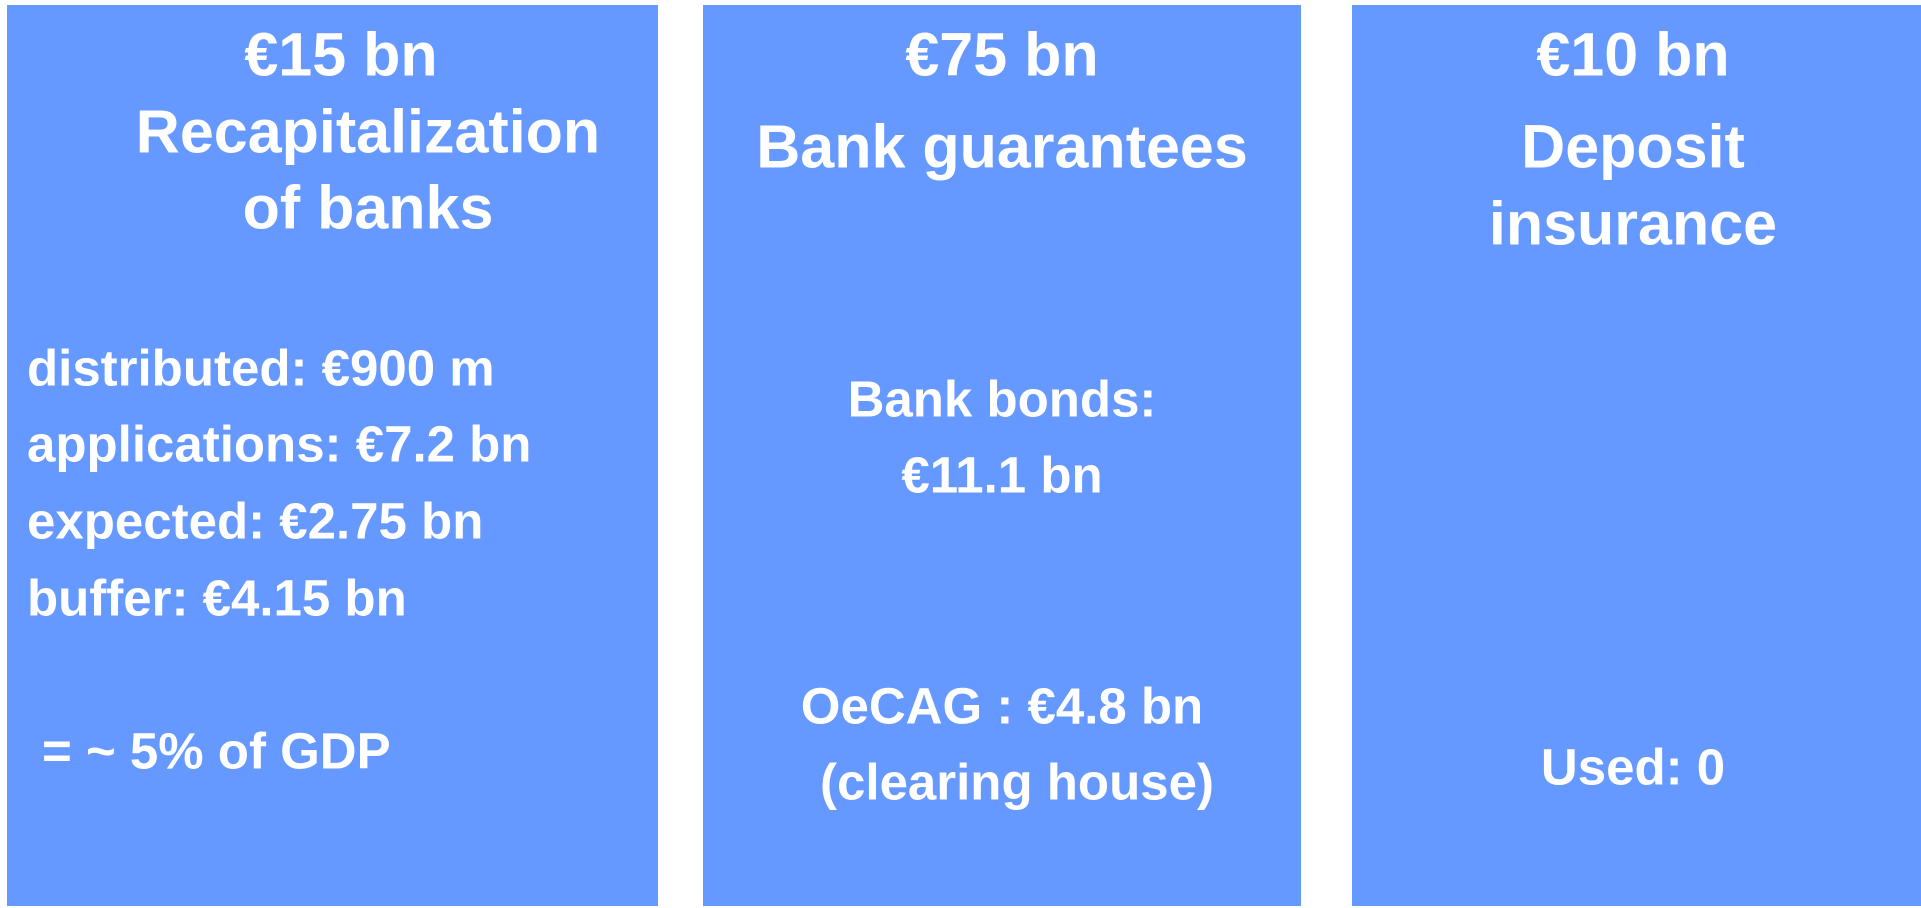 The image size is (1921, 908). Describe the element at coordinates (1002, 399) in the screenshot. I see `item: Bank bonds:` at that location.